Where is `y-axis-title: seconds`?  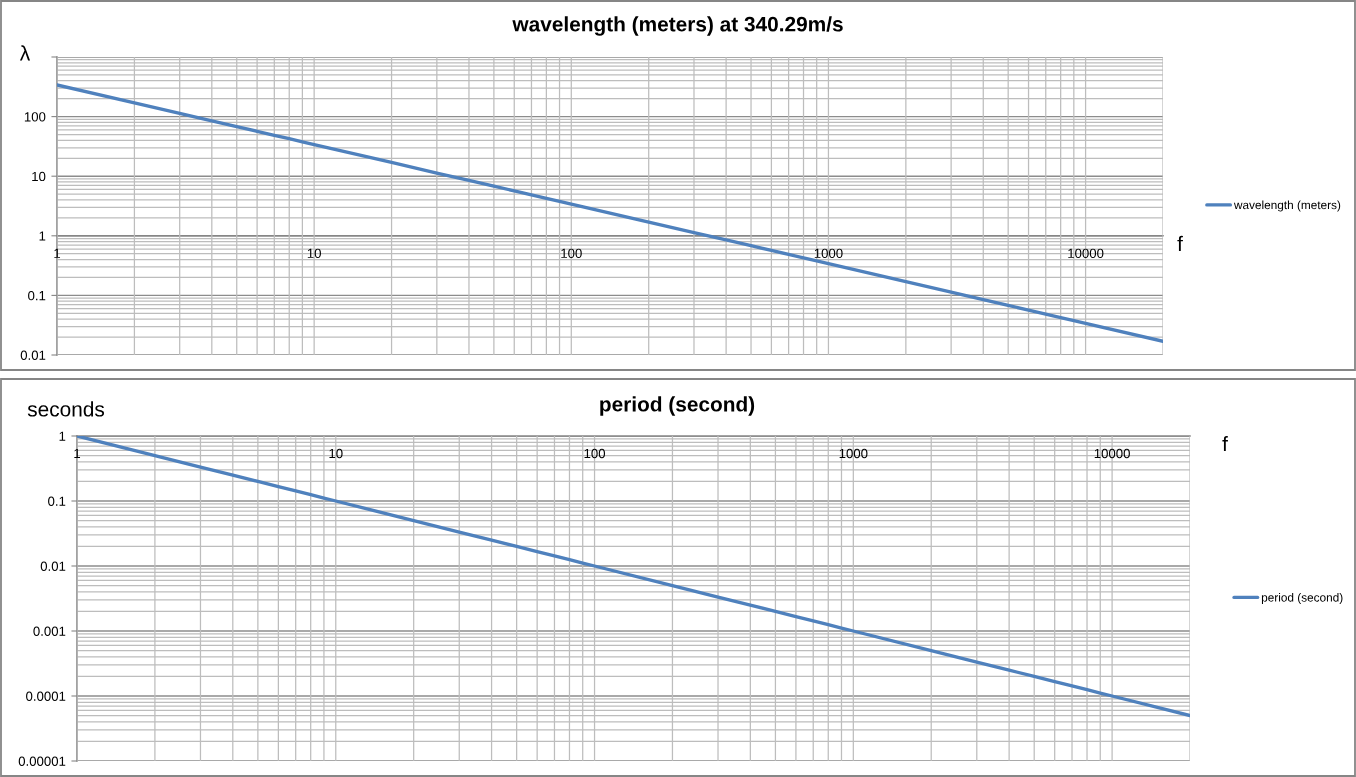 y-axis-title: seconds is located at coordinates (66, 409).